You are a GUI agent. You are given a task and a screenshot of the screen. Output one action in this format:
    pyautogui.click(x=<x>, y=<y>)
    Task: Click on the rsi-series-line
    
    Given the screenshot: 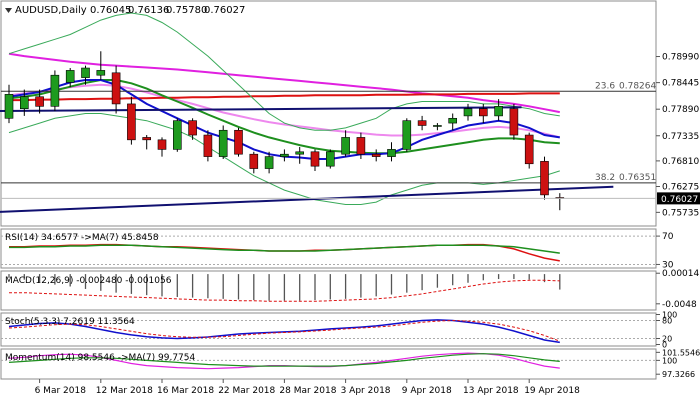 What is the action you would take?
    pyautogui.click(x=284, y=249)
    